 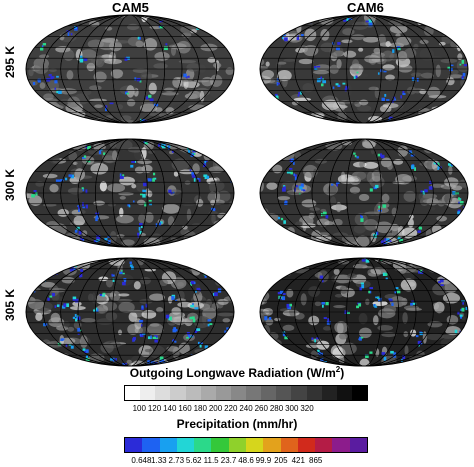 I want to click on precip-colorbar-title: Precipitation (mm/hr), so click(x=237, y=424).